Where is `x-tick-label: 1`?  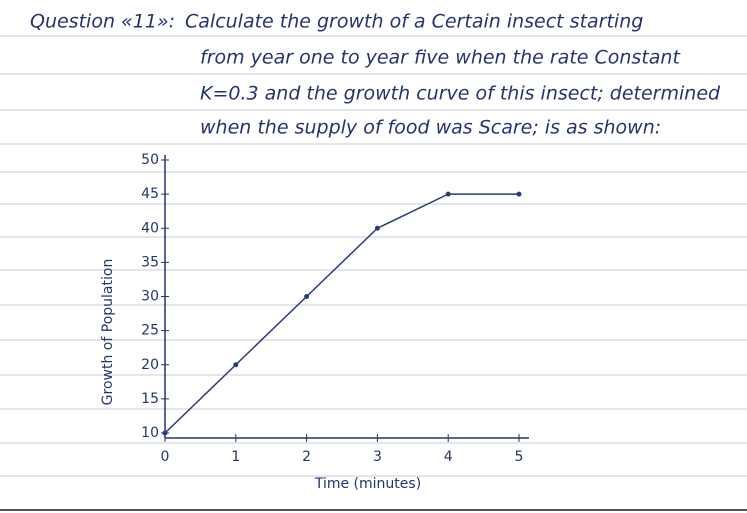 x-tick-label: 1 is located at coordinates (235, 457).